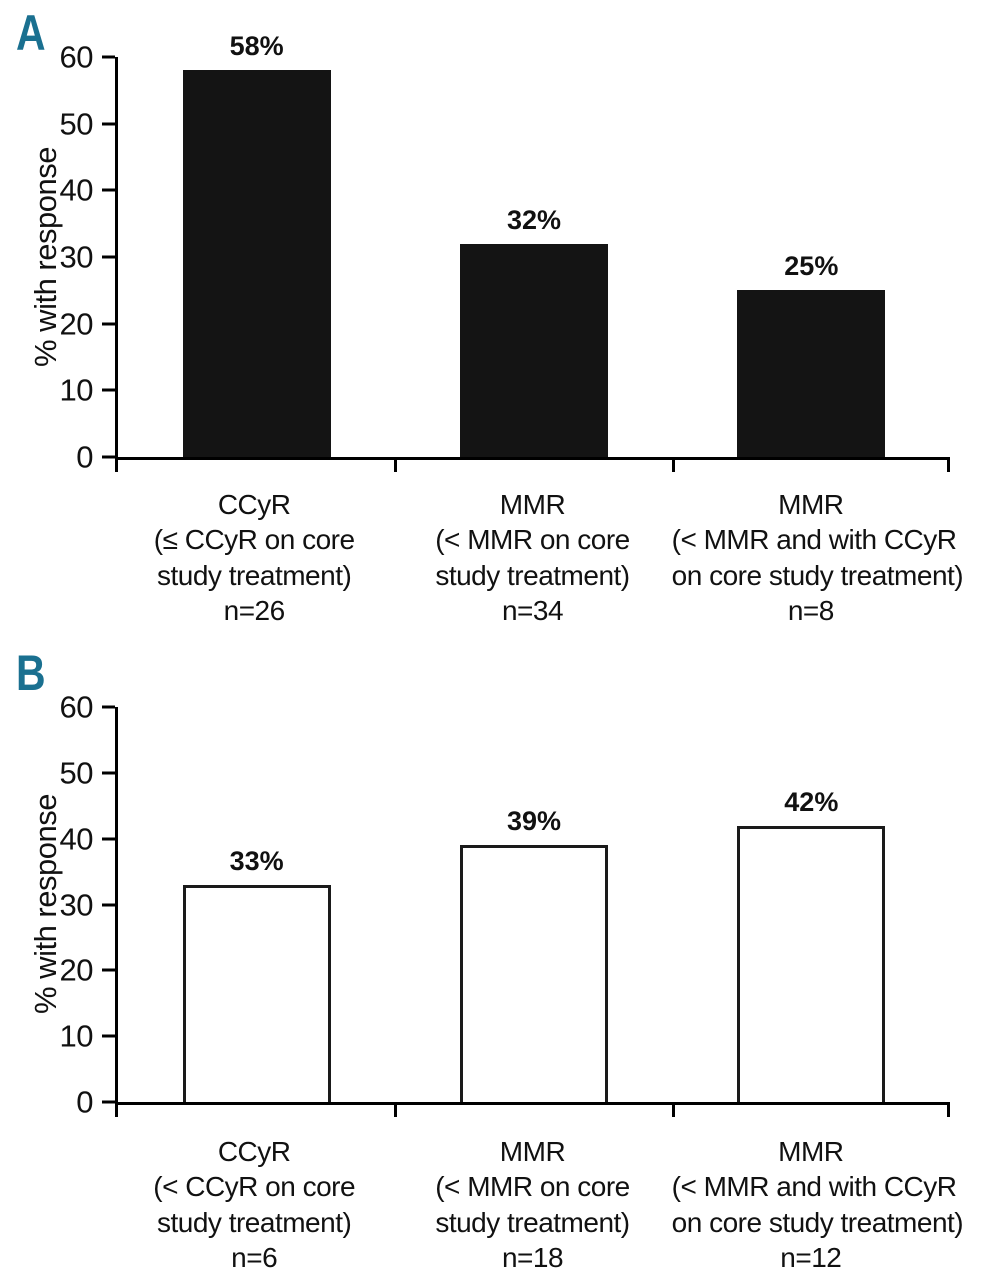 The width and height of the screenshot is (985, 1280). I want to click on bar-slot-ccyr: 58%, so click(256, 244).